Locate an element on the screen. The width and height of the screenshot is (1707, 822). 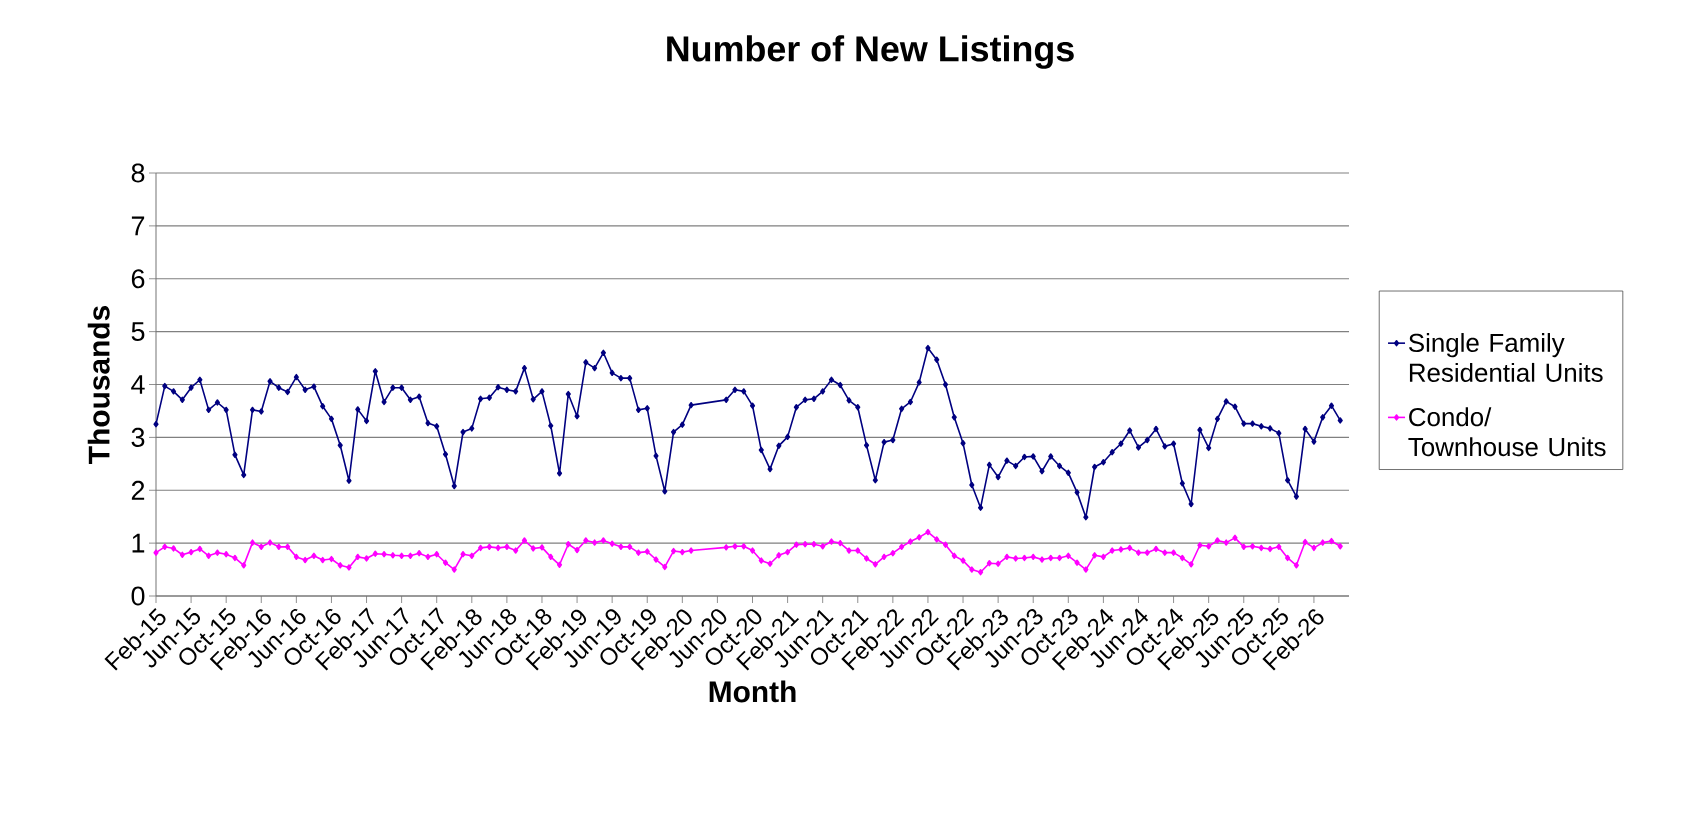
y-tick-label: 4 is located at coordinates (138, 384).